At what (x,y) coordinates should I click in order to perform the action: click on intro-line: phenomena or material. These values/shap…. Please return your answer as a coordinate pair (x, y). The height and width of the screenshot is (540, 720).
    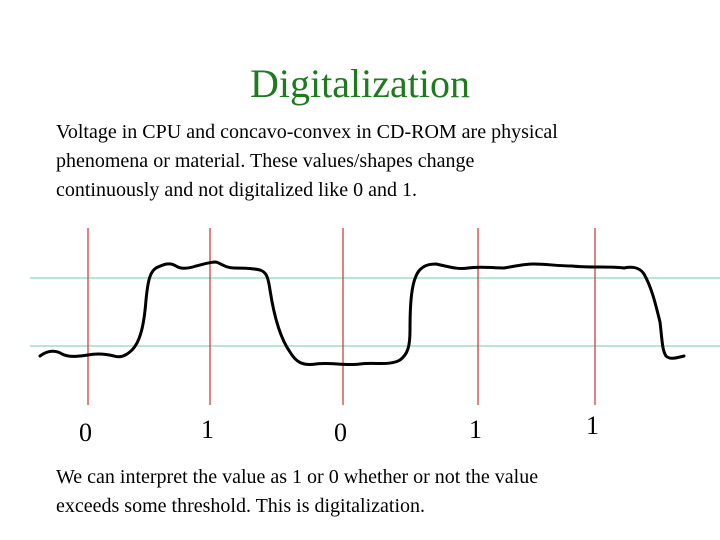
    Looking at the image, I should click on (265, 161).